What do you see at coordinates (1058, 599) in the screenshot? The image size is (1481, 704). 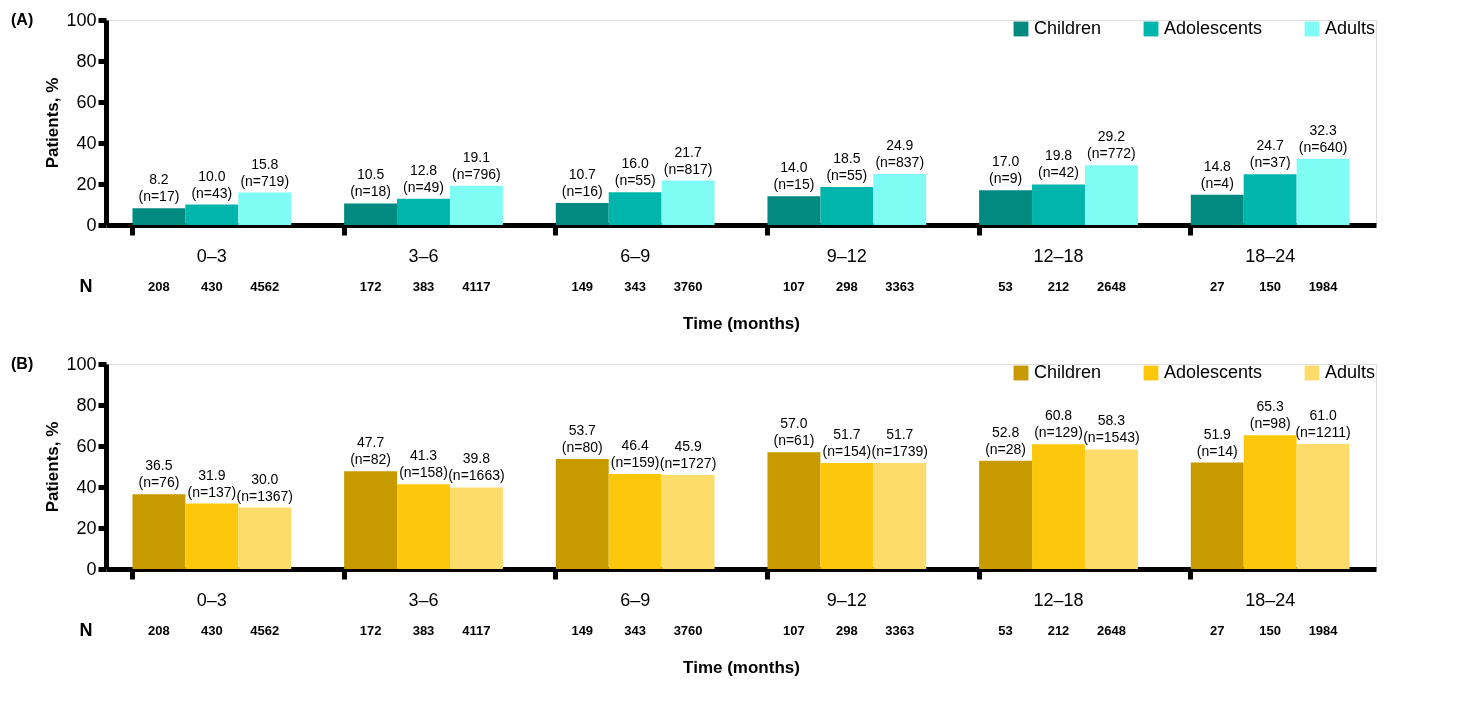 I see `x-tick-label: 12–18` at bounding box center [1058, 599].